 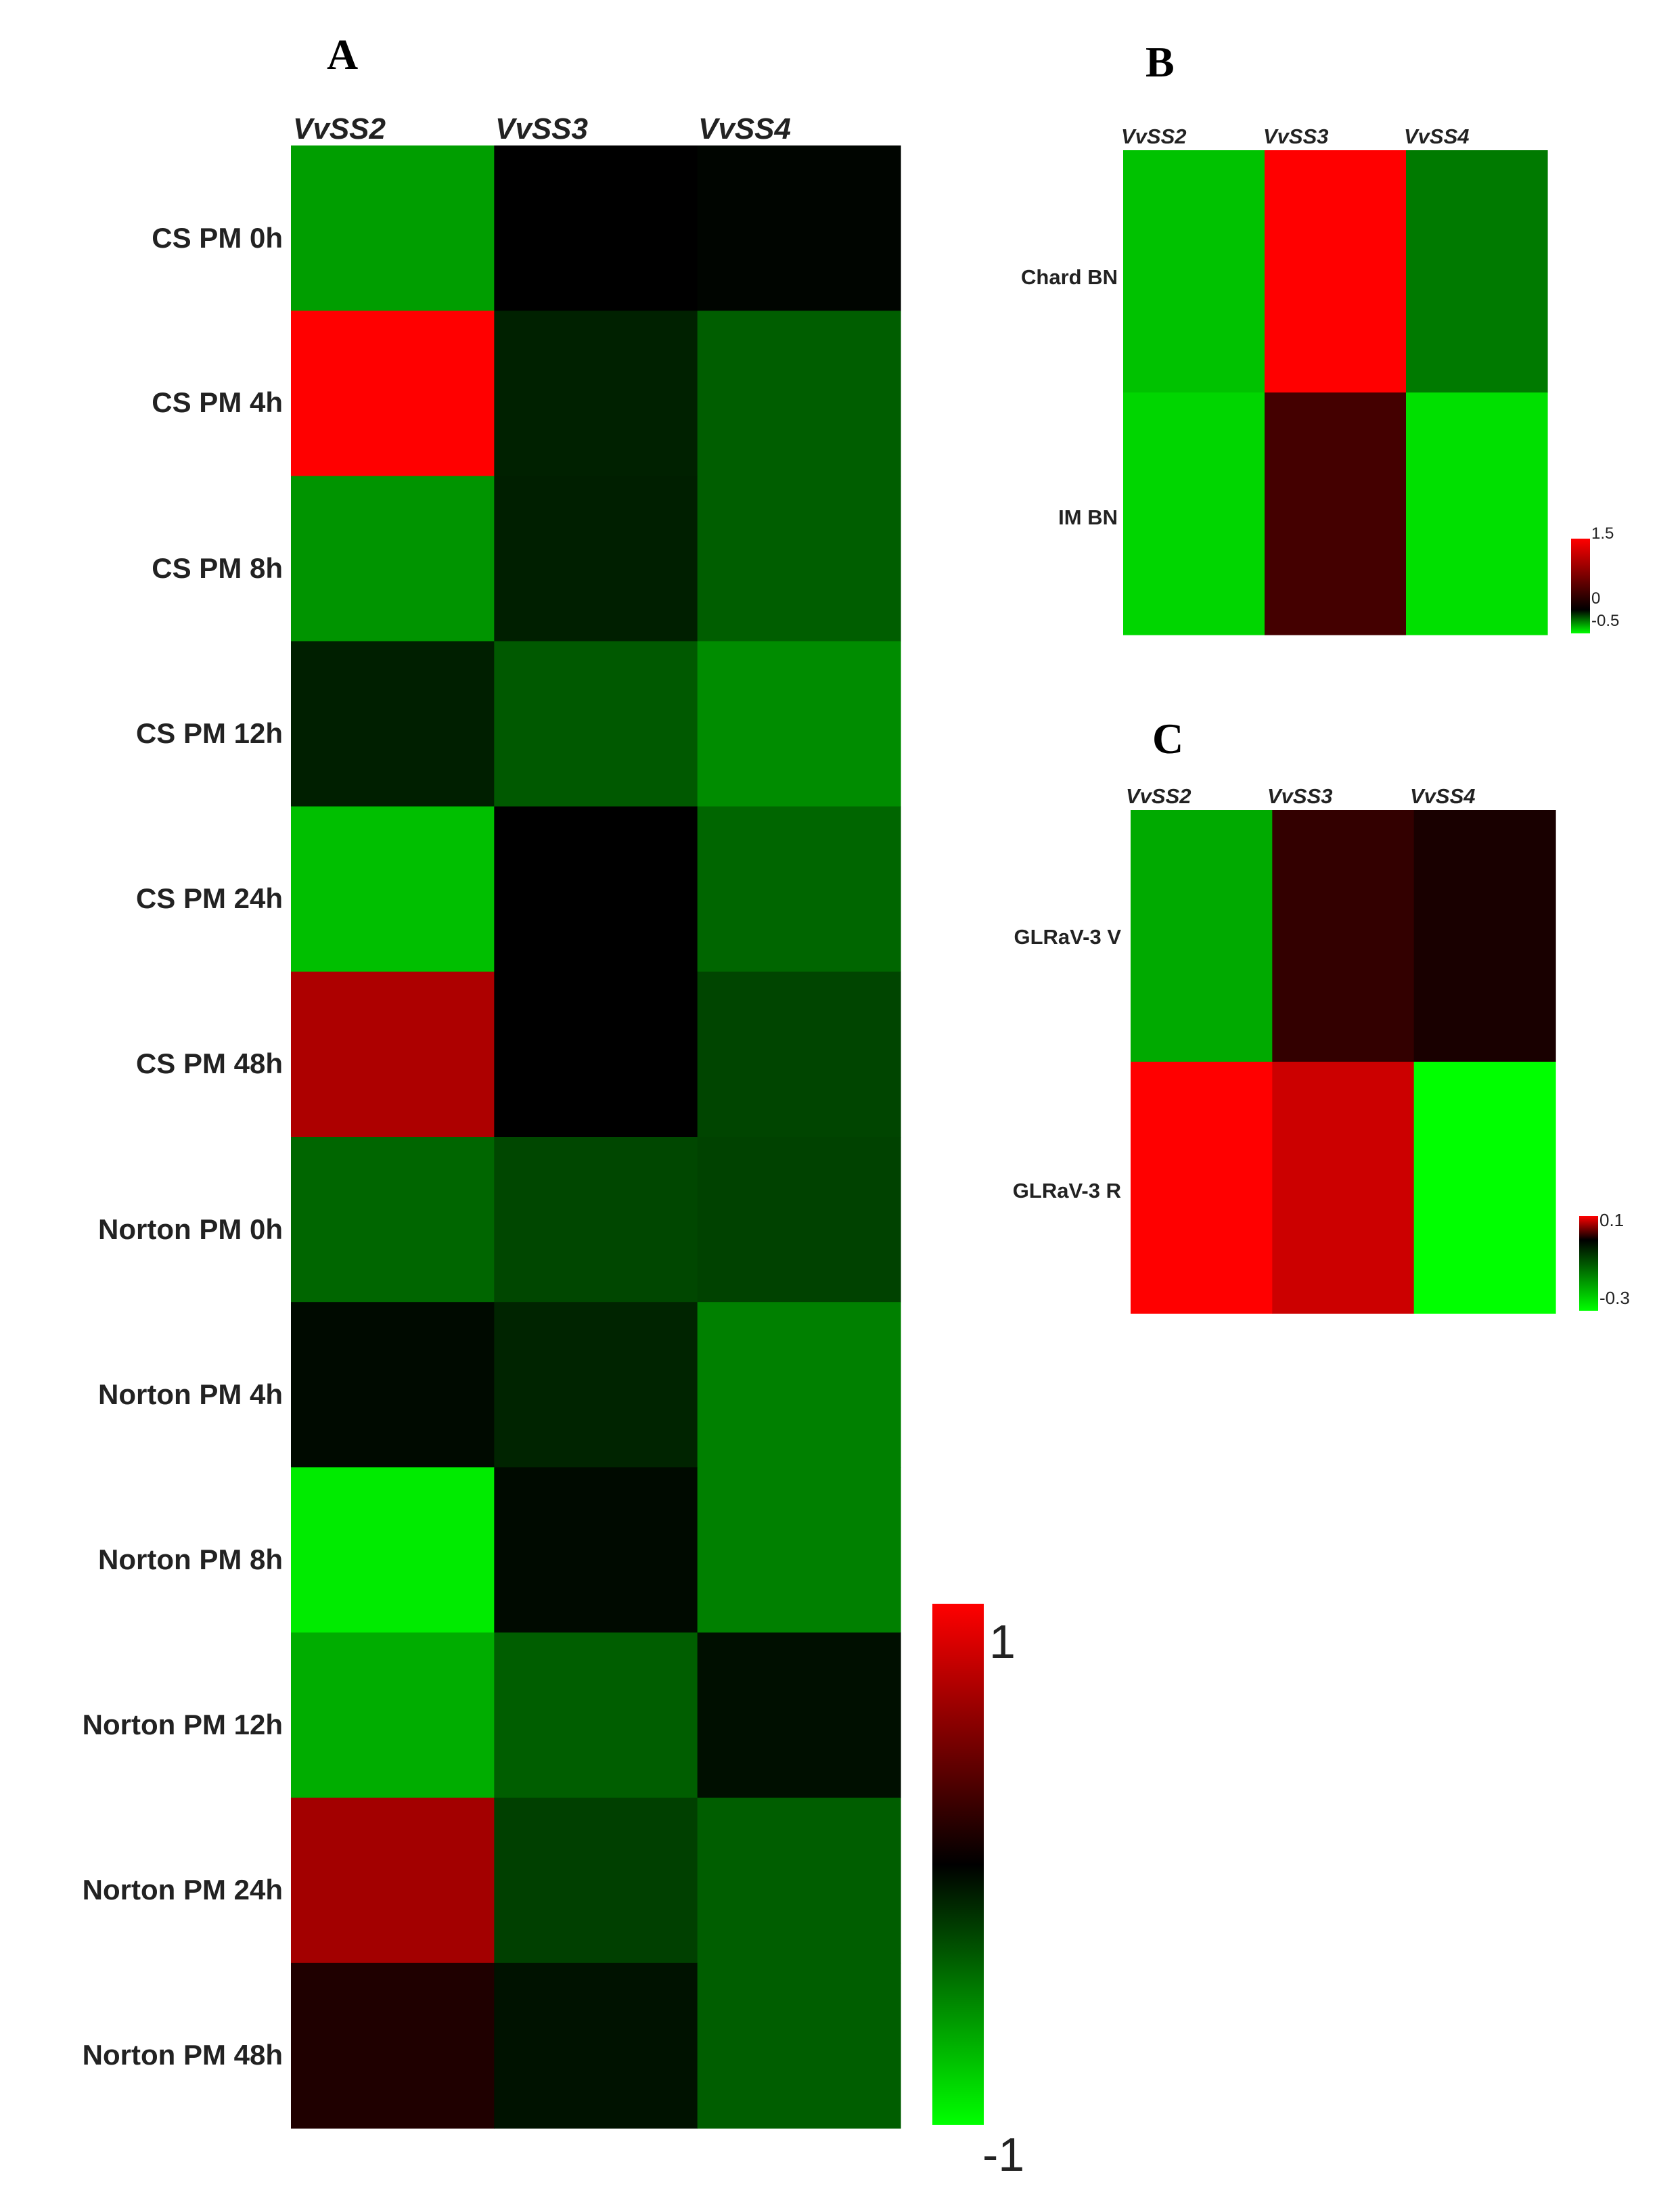 I want to click on panel-b-scale-max-label: 1.5, so click(x=1603, y=533).